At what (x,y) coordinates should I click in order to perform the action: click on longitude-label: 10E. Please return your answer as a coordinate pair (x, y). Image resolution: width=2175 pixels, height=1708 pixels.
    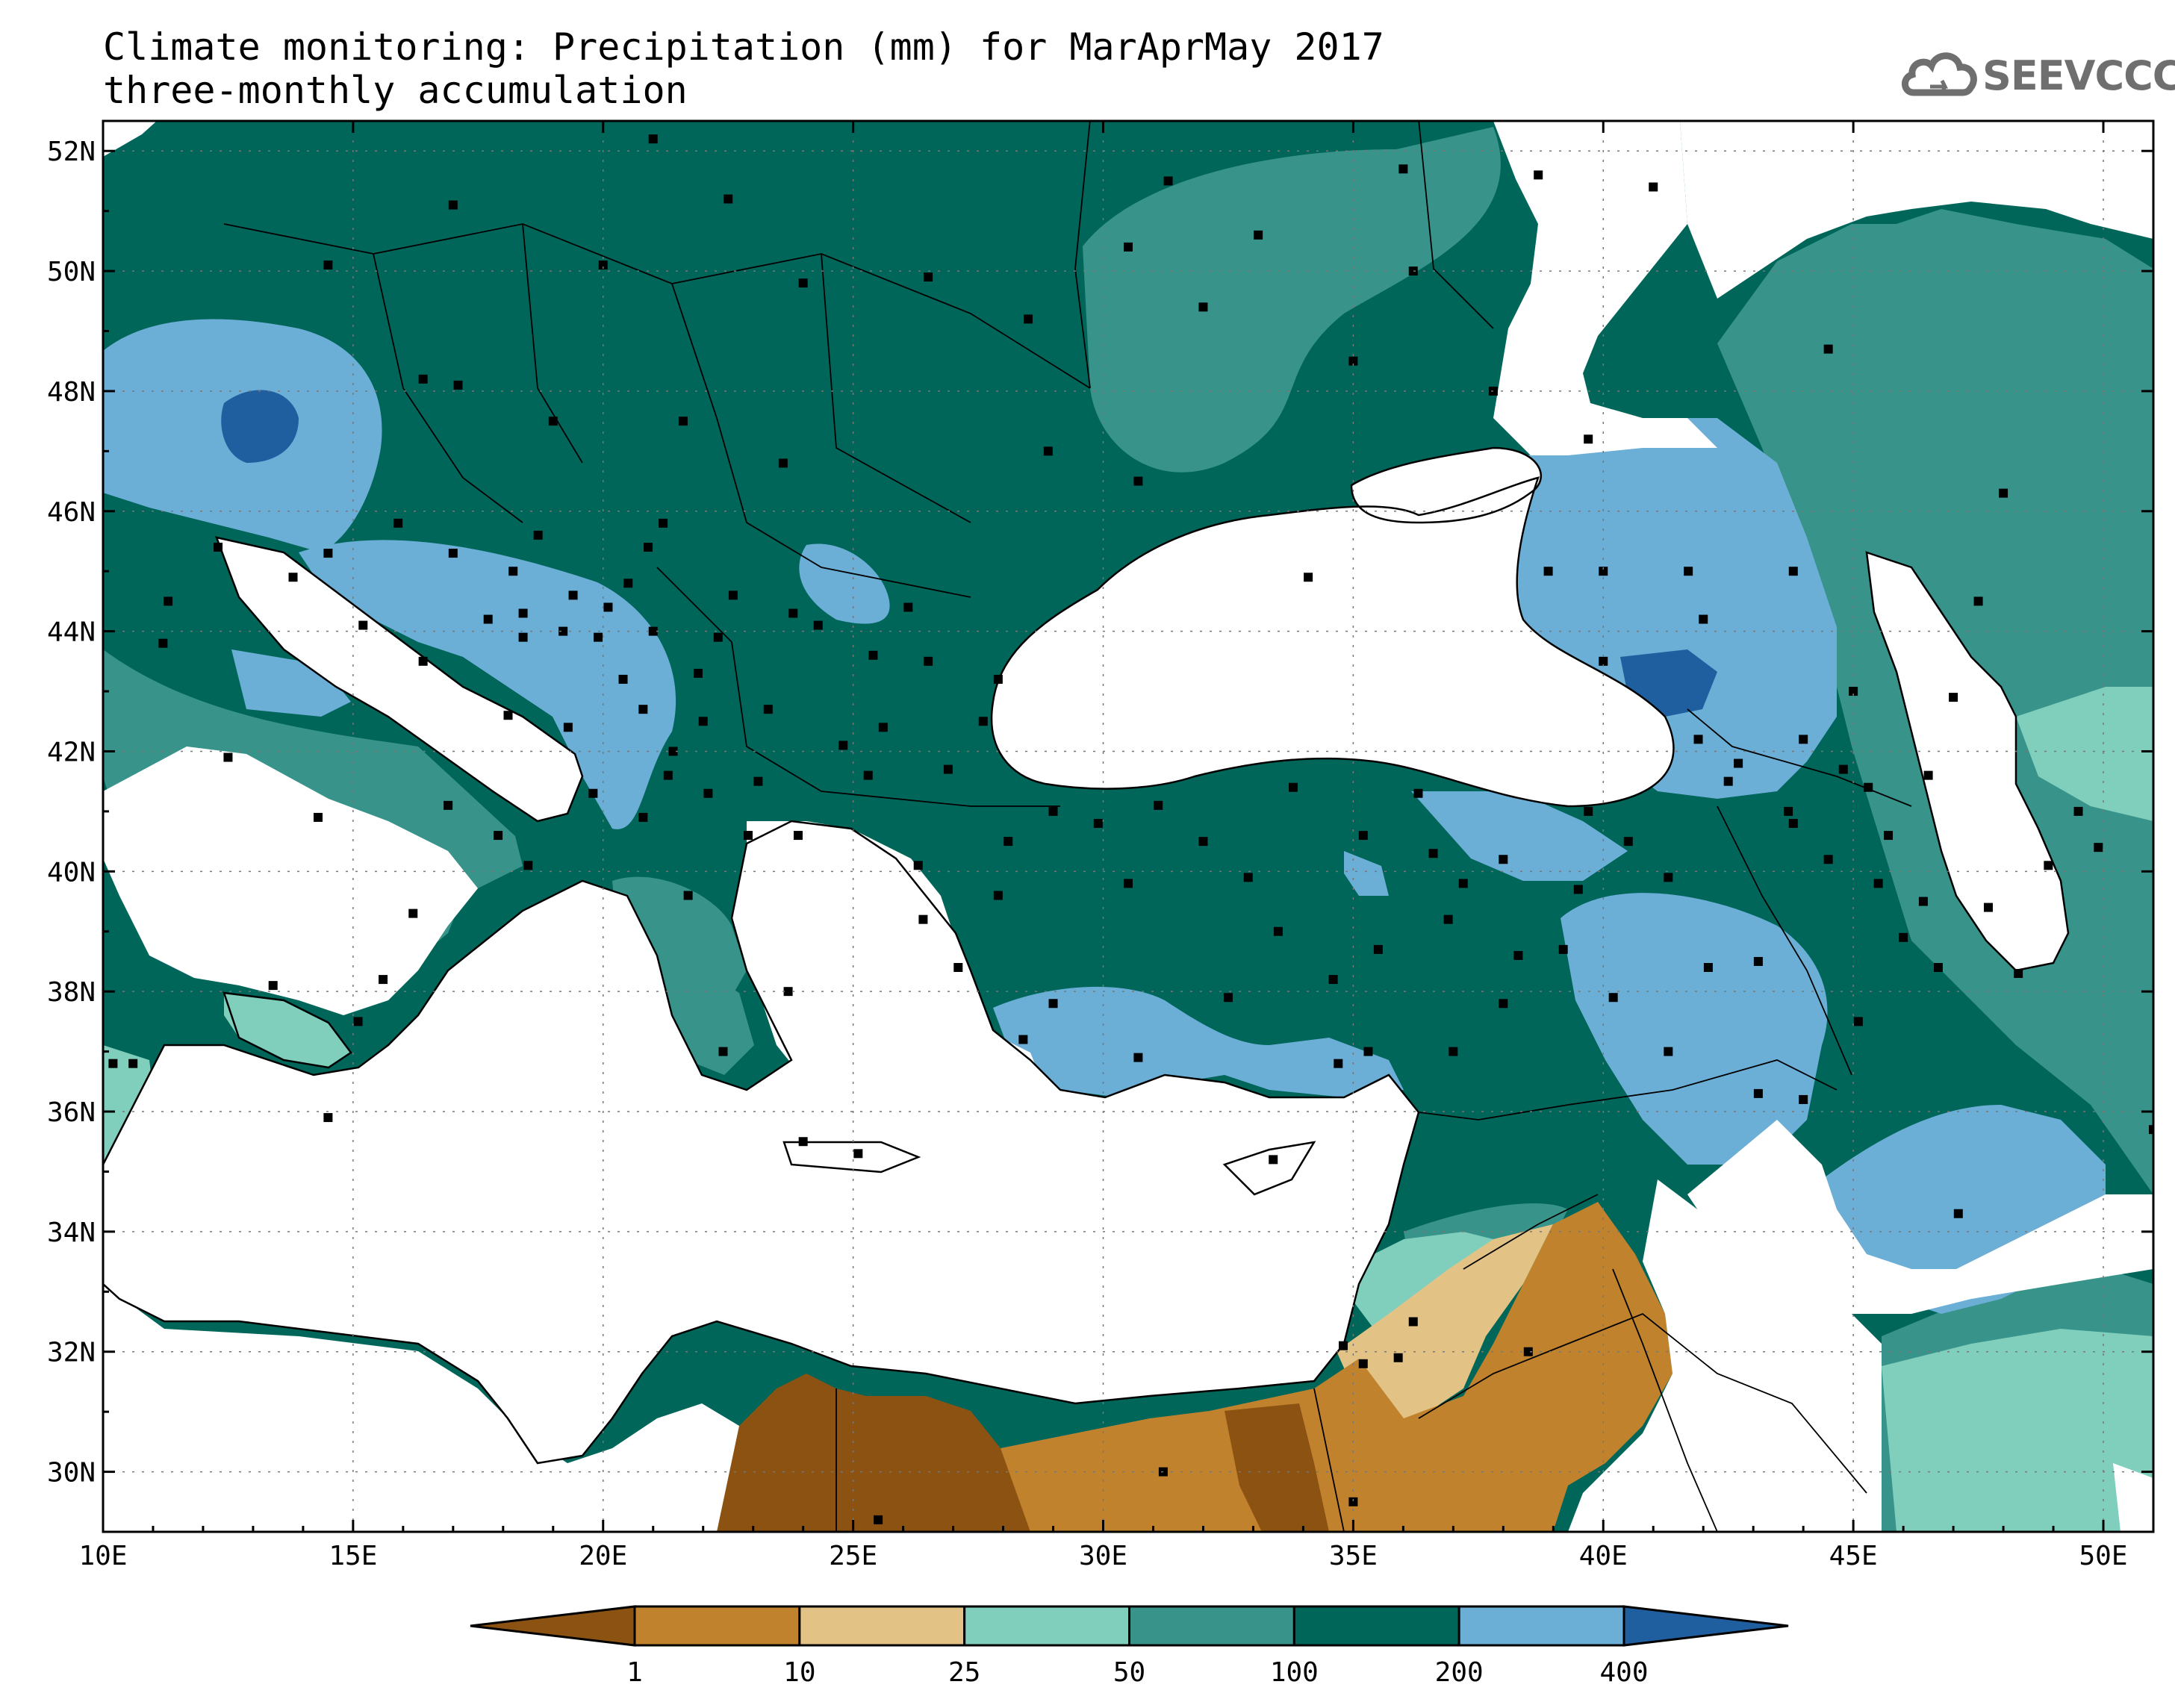
    Looking at the image, I should click on (102, 1556).